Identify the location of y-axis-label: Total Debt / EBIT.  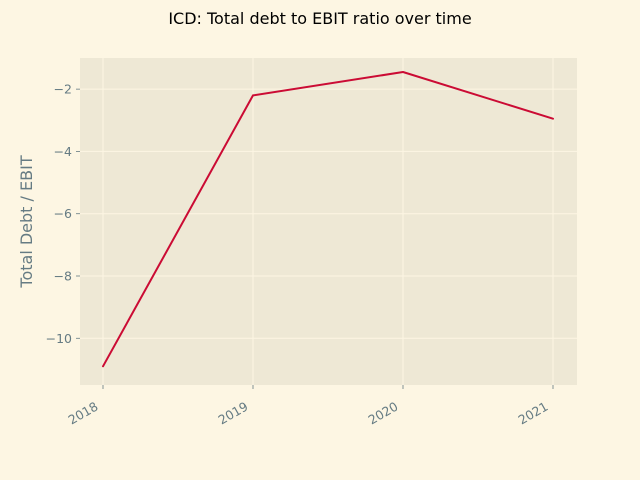
(26, 221).